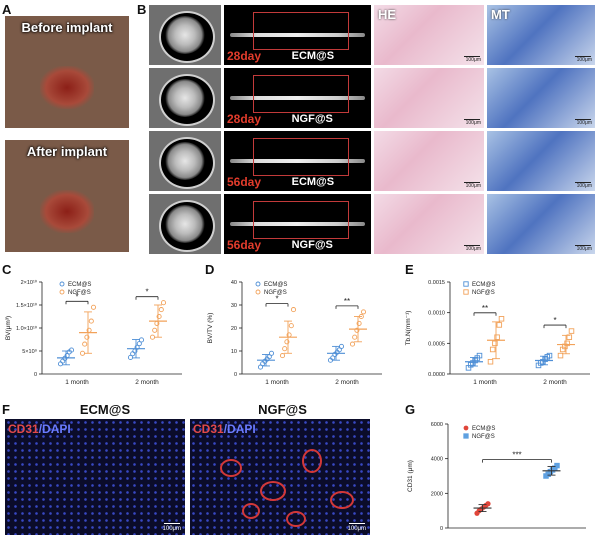 Image resolution: width=600 pixels, height=542 pixels. I want to click on mt-stain-image: 100μm, so click(541, 161).